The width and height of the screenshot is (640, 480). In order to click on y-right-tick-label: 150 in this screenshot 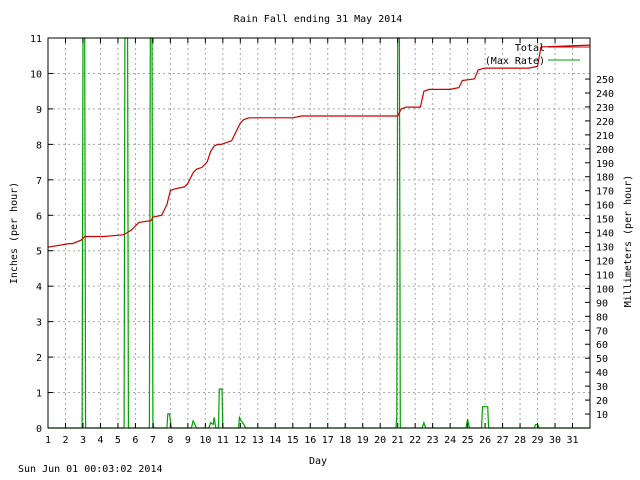, I will do `click(605, 220)`.